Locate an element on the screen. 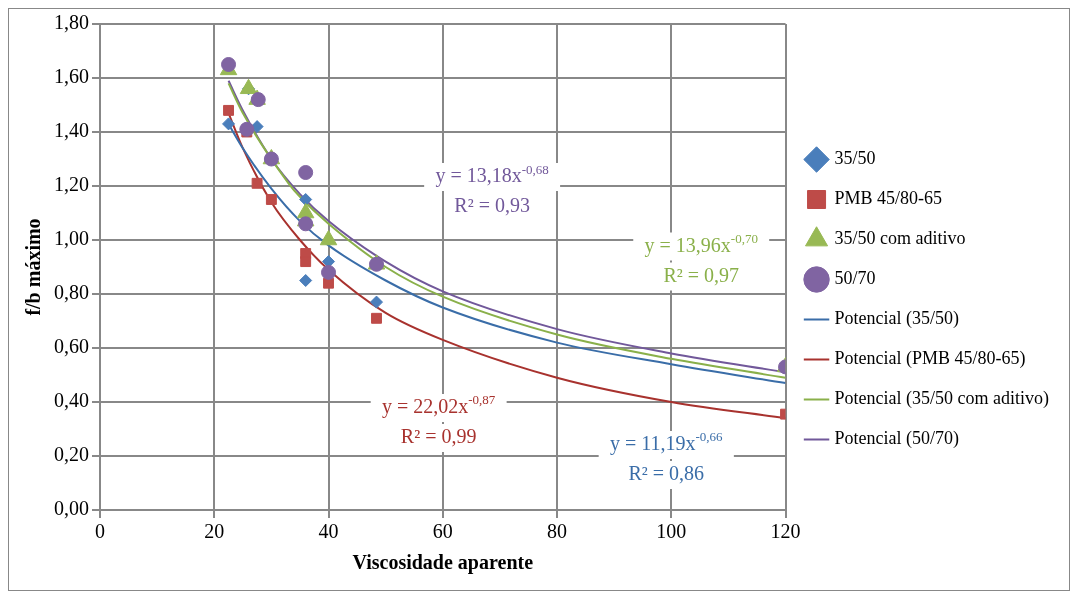 Image resolution: width=1078 pixels, height=599 pixels. legend-label: 35/50 com aditivo is located at coordinates (900, 238).